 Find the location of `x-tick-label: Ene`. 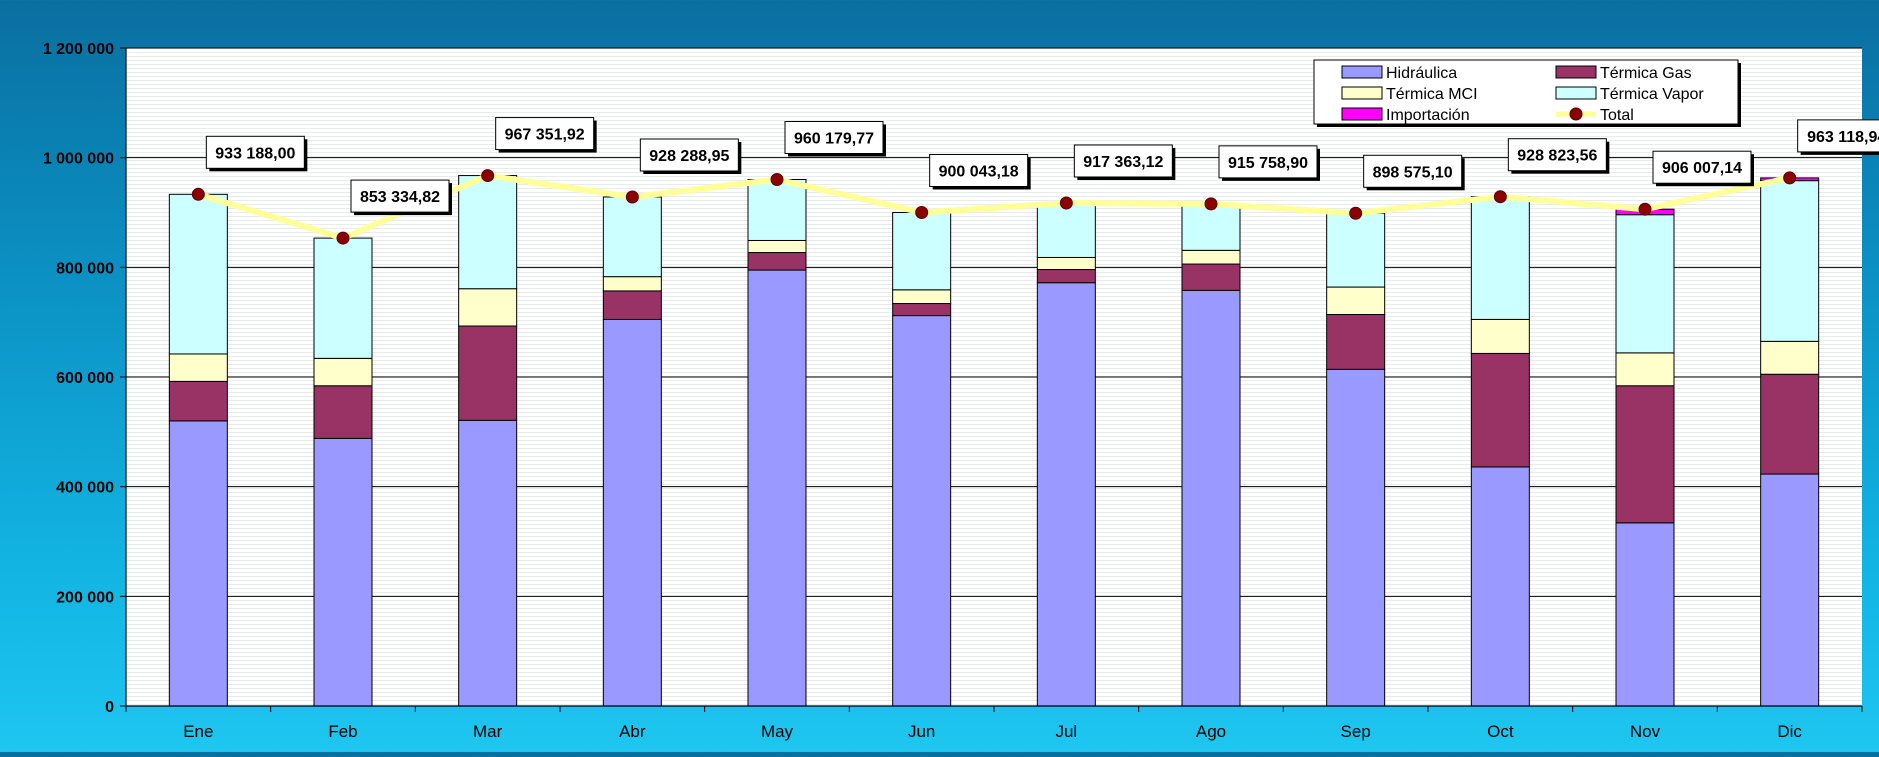

x-tick-label: Ene is located at coordinates (198, 731).